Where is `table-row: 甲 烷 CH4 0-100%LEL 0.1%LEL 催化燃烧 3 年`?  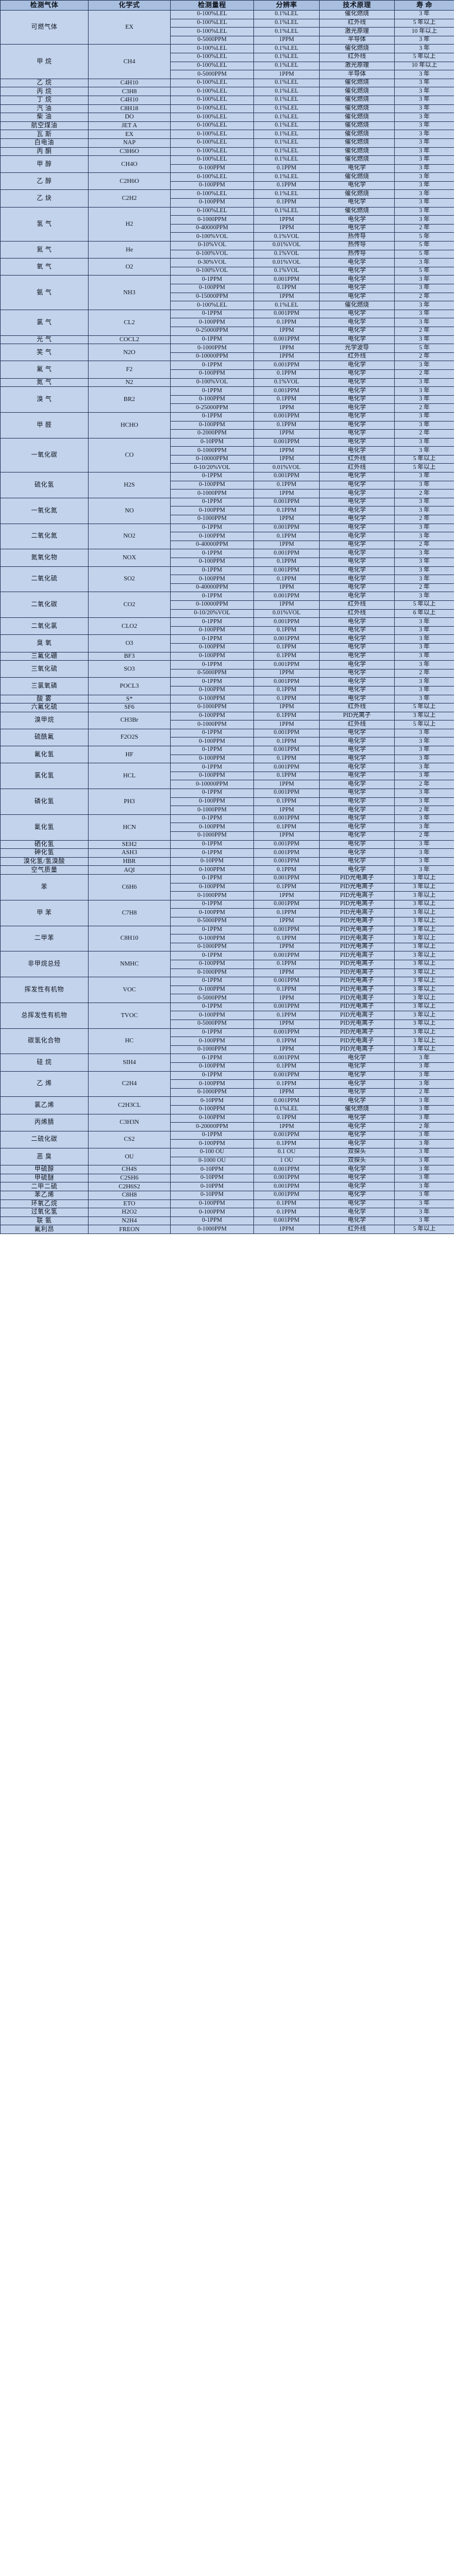
table-row: 甲 烷 CH4 0-100%LEL 0.1%LEL 催化燃烧 3 年 is located at coordinates (227, 62).